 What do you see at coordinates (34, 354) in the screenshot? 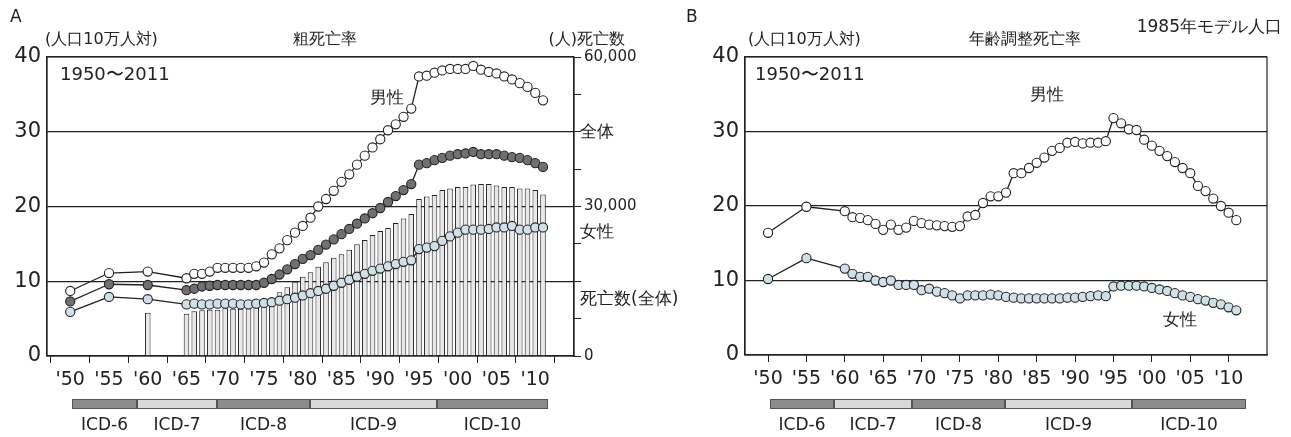
I see `y-tick-label: 0` at bounding box center [34, 354].